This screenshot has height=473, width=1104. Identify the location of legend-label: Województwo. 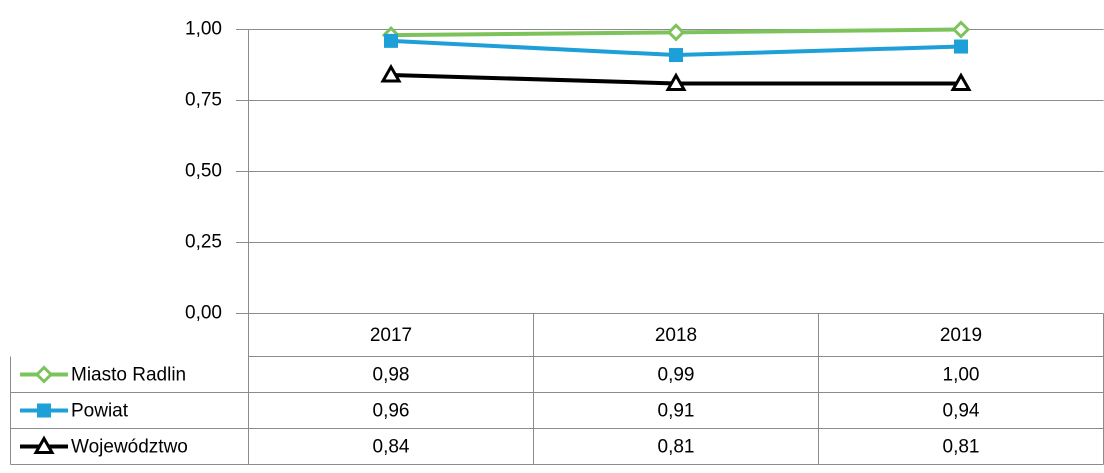
(129, 447).